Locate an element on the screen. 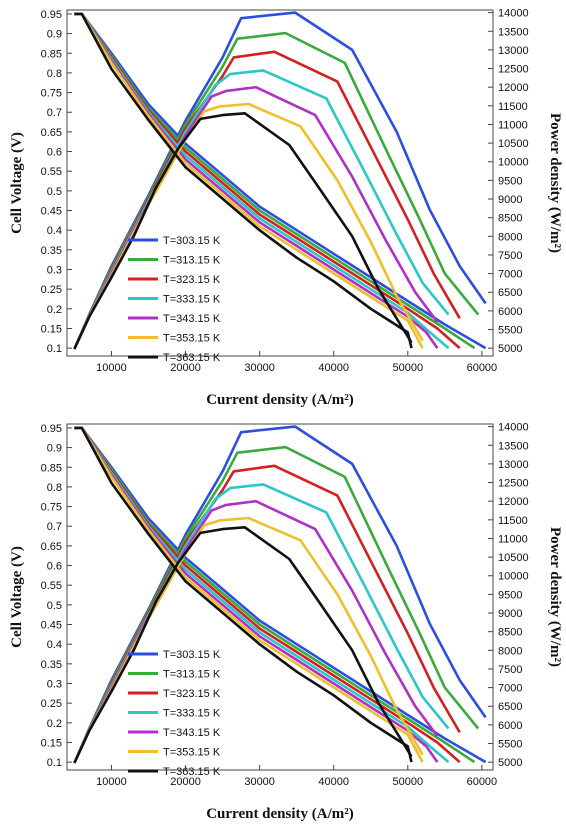 The image size is (566, 828). y-right-tick-label: 5000 is located at coordinates (510, 763).